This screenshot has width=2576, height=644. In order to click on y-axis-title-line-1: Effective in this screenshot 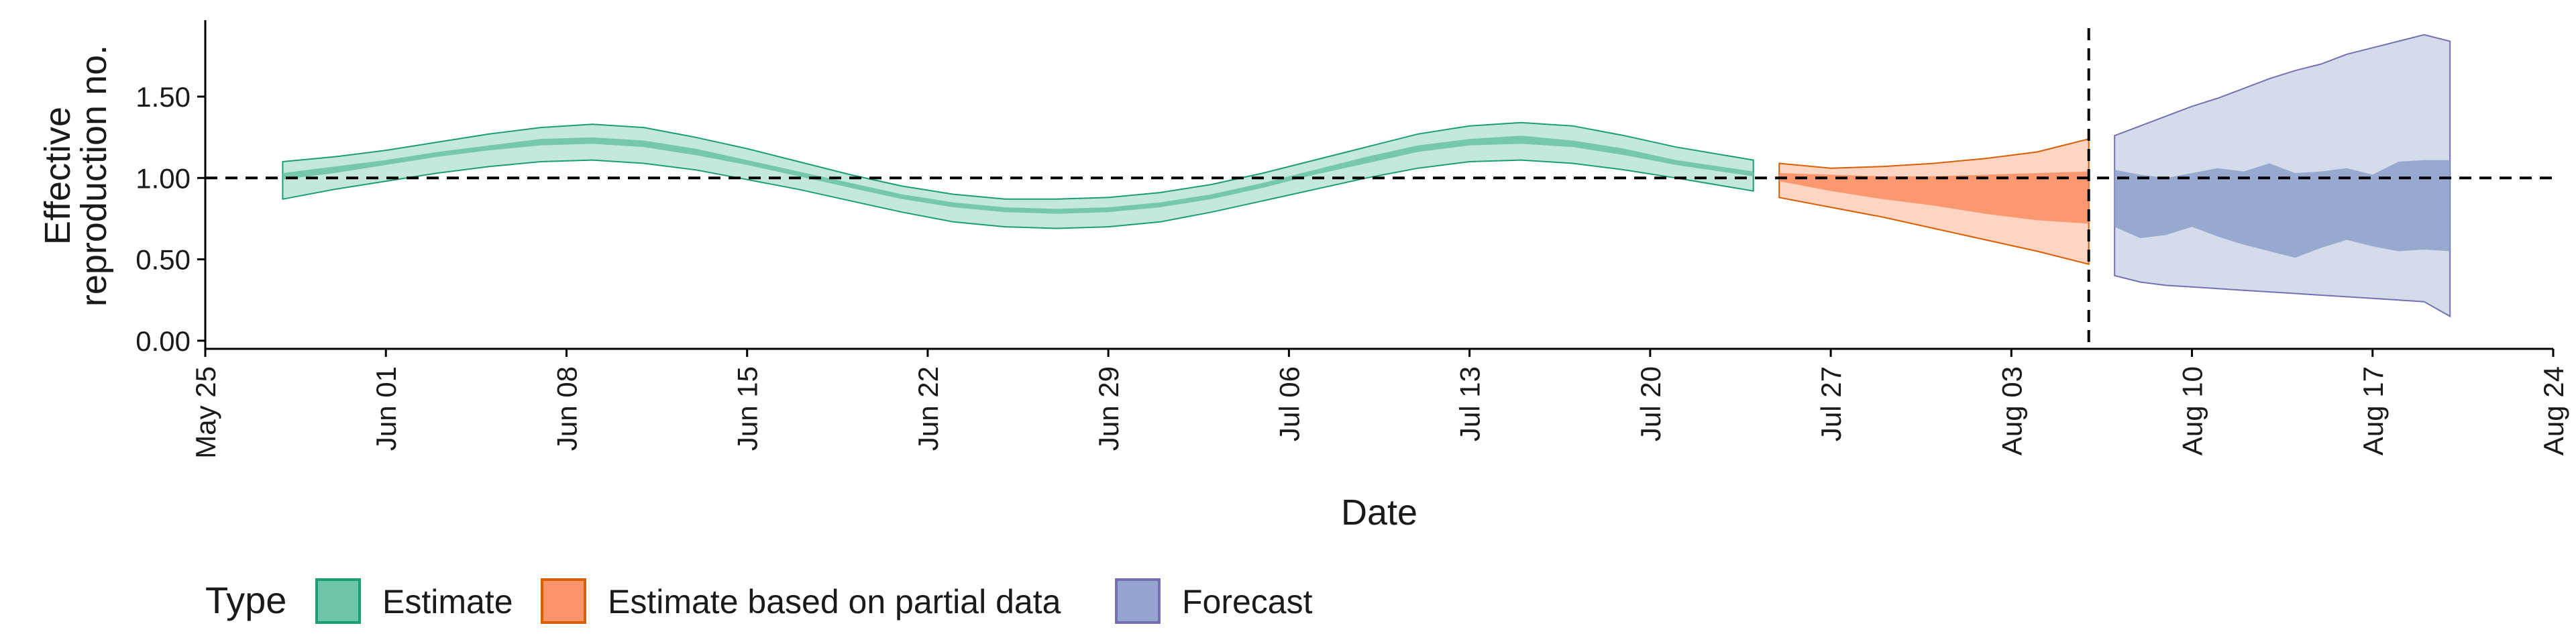, I will do `click(58, 176)`.